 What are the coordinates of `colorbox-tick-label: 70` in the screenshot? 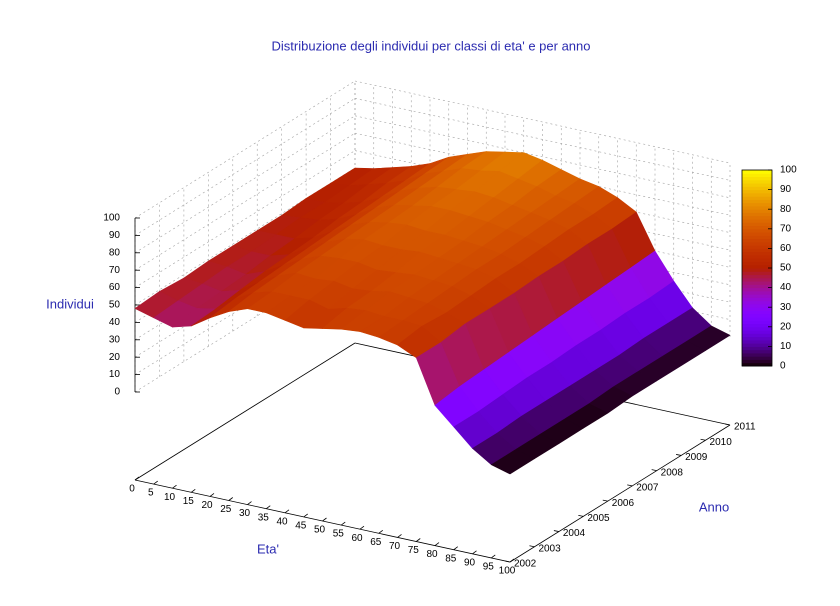 It's located at (786, 228).